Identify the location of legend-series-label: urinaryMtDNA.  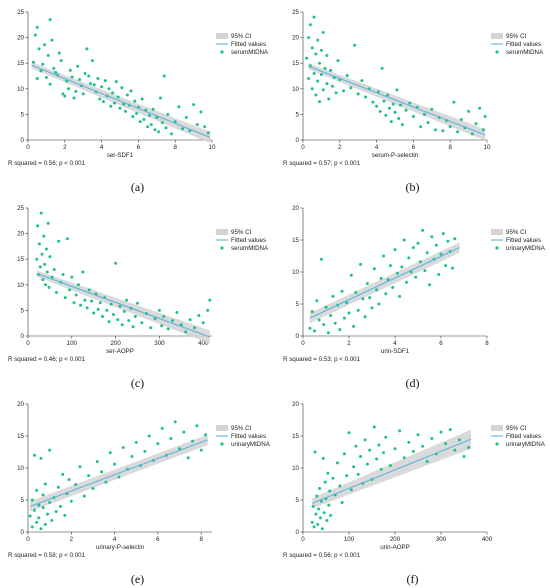
(251, 444).